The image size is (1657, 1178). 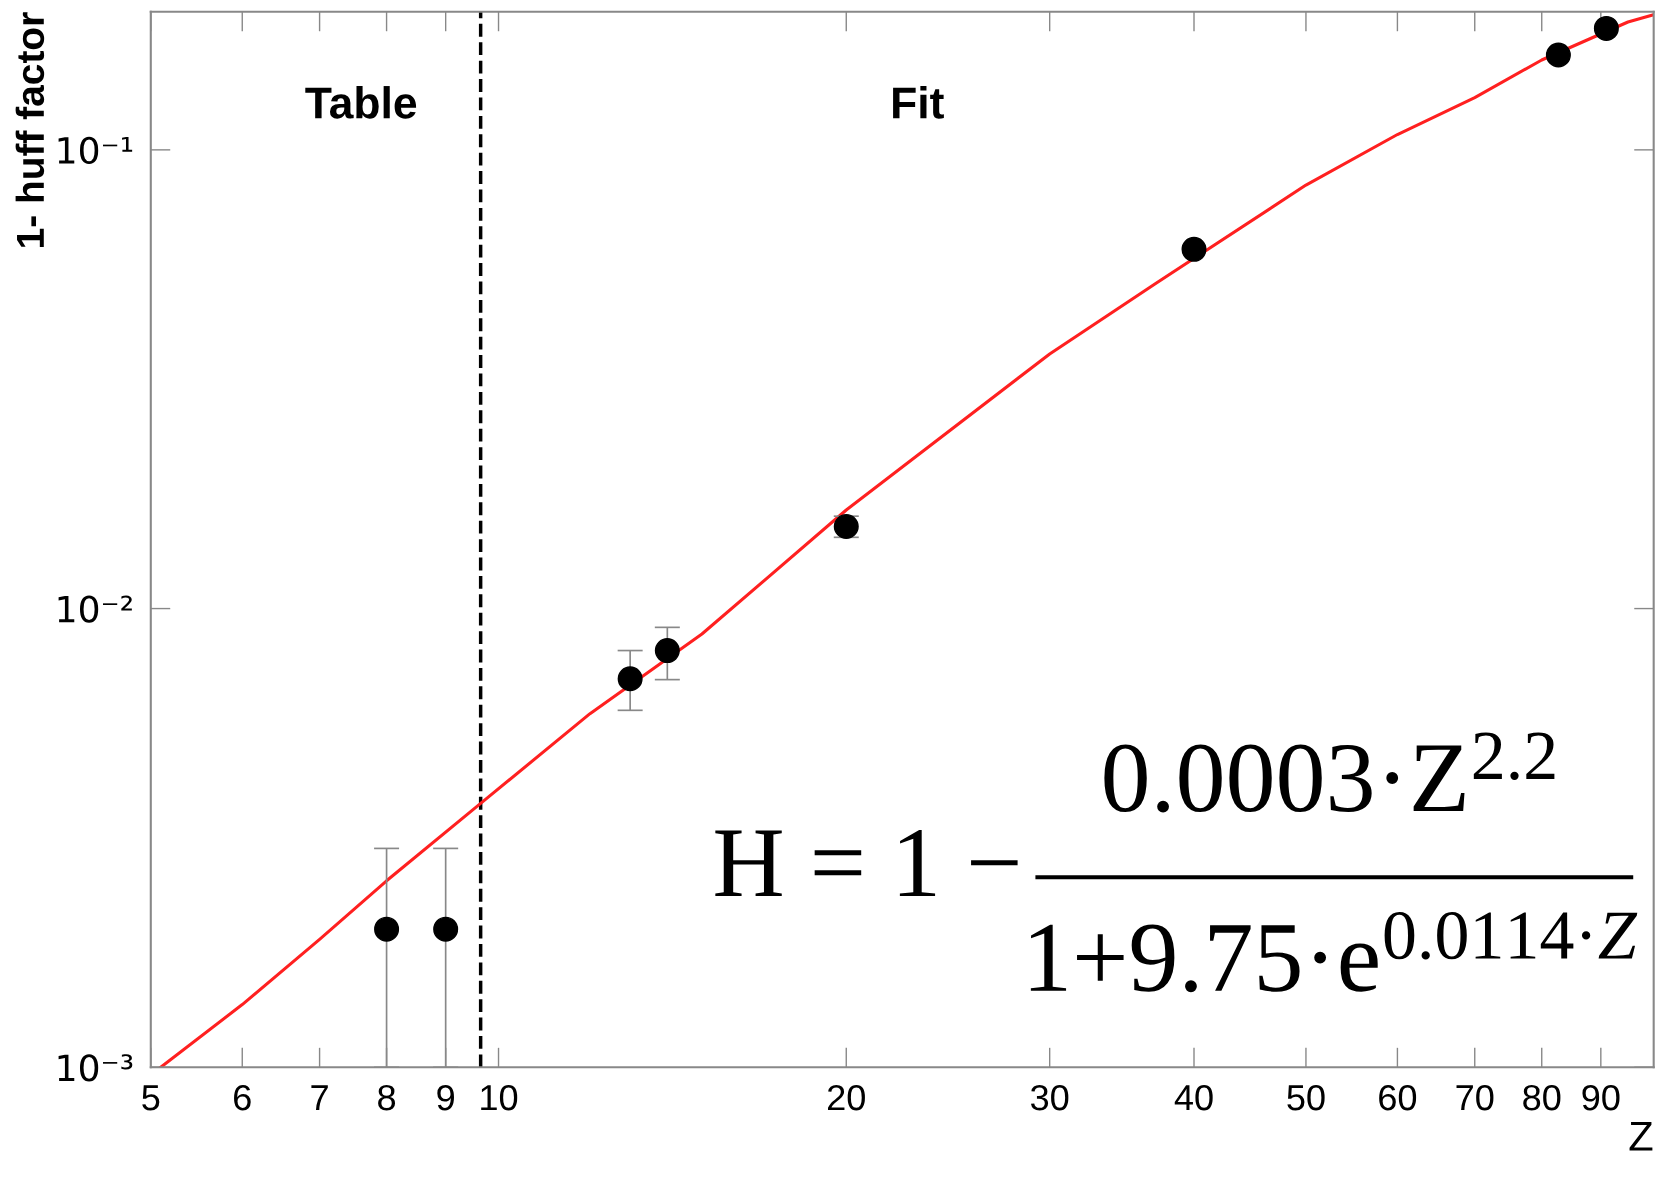 I want to click on x-tick-label: 9, so click(x=445, y=1097).